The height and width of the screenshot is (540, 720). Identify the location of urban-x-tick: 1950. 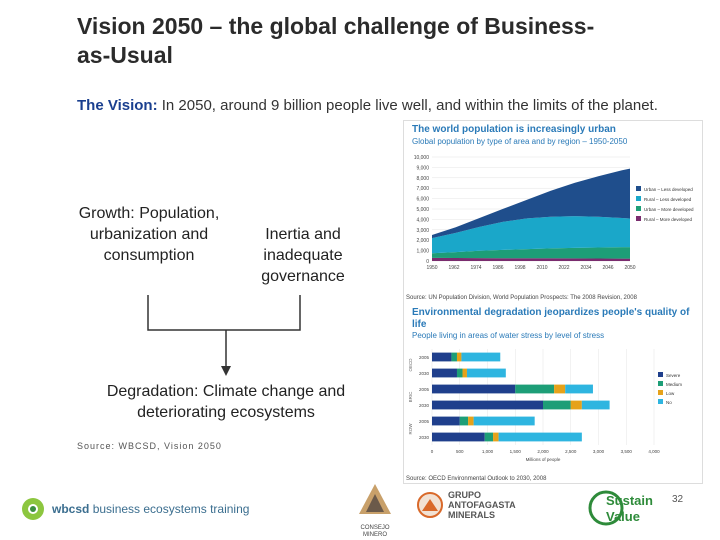
(431, 268).